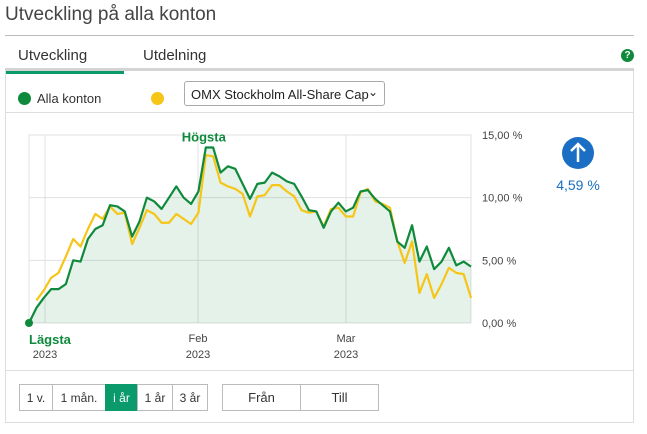 This screenshot has height=434, width=647. What do you see at coordinates (319, 59) in the screenshot?
I see `tab-bar: Utveckling Utdelning ?` at bounding box center [319, 59].